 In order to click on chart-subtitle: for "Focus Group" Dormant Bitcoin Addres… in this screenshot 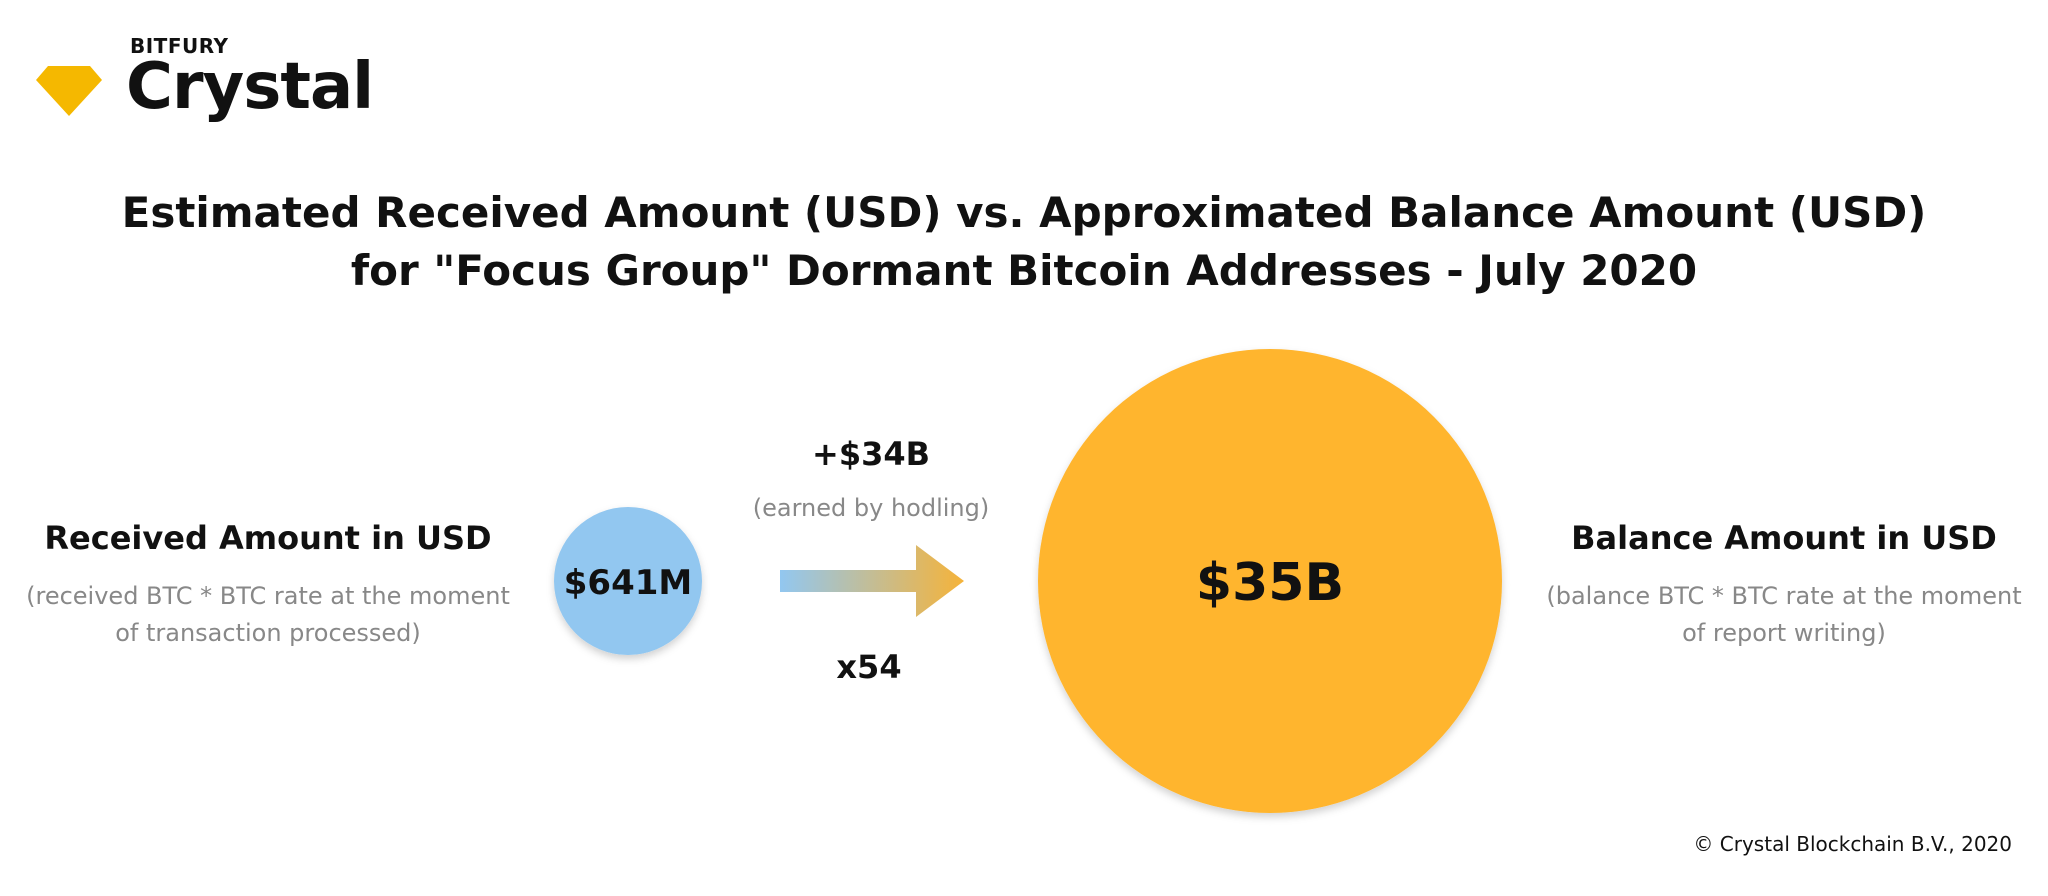, I will do `click(1024, 270)`.